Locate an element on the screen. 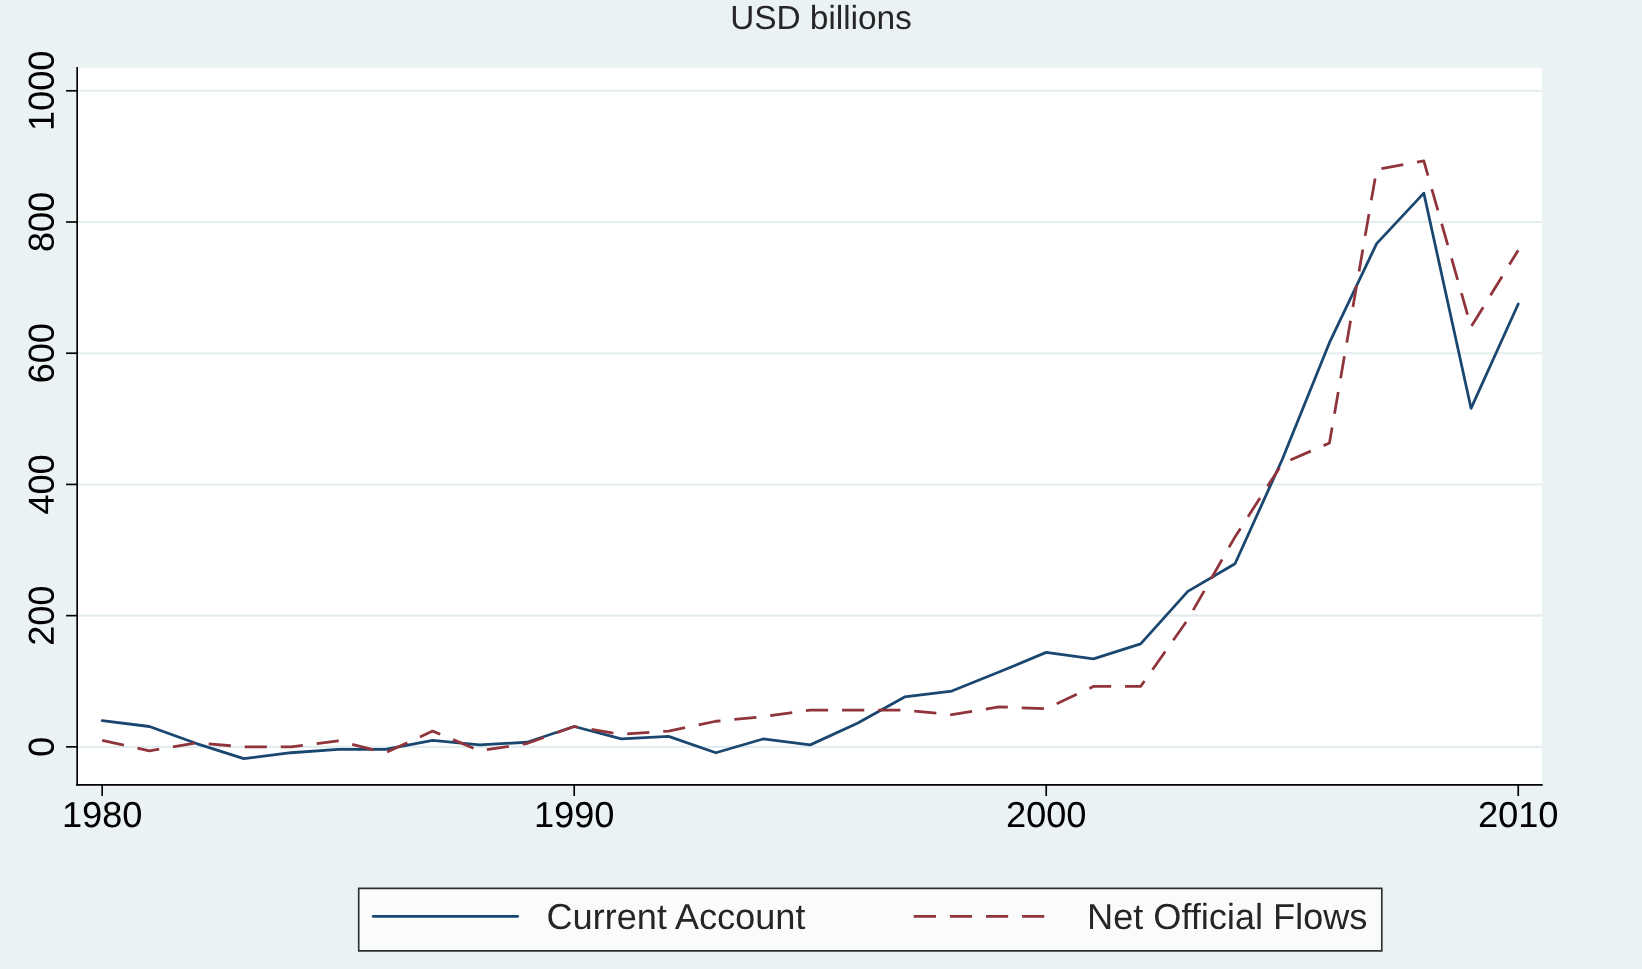  y-tick-label: 200 is located at coordinates (41, 615).